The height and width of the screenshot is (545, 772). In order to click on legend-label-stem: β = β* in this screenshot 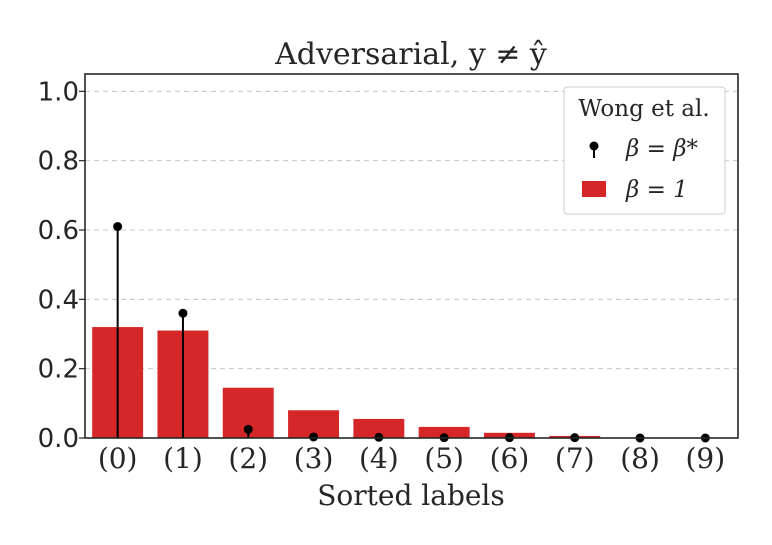, I will do `click(661, 149)`.